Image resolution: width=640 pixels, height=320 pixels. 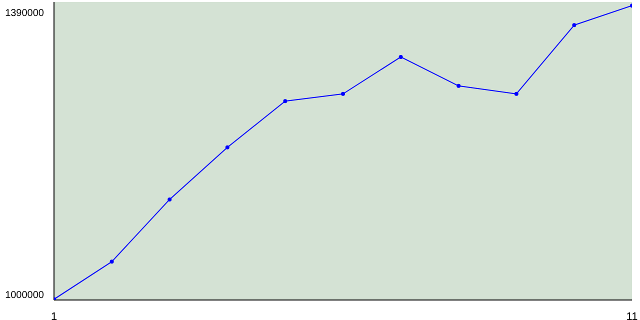 What do you see at coordinates (632, 315) in the screenshot?
I see `x-tick-label: 11` at bounding box center [632, 315].